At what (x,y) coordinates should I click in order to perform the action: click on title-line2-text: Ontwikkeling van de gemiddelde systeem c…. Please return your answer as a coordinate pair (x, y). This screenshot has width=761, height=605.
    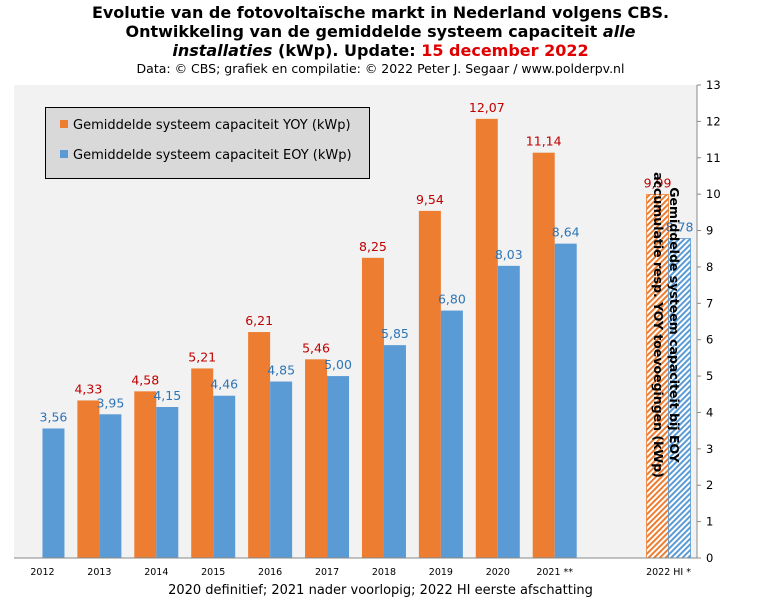
    Looking at the image, I should click on (364, 31).